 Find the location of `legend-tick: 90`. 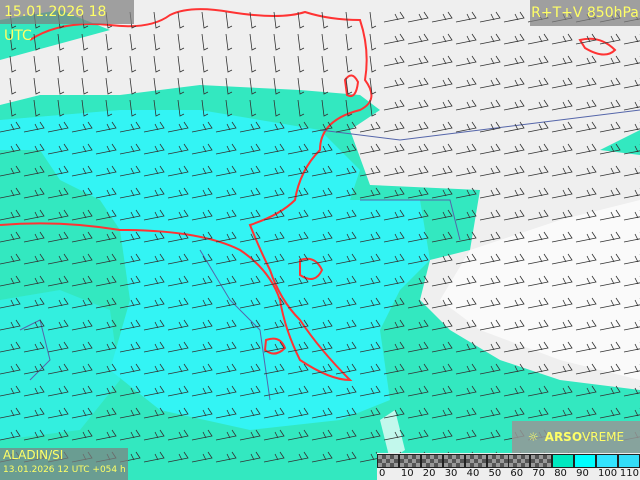

legend-tick: 90 is located at coordinates (582, 473).